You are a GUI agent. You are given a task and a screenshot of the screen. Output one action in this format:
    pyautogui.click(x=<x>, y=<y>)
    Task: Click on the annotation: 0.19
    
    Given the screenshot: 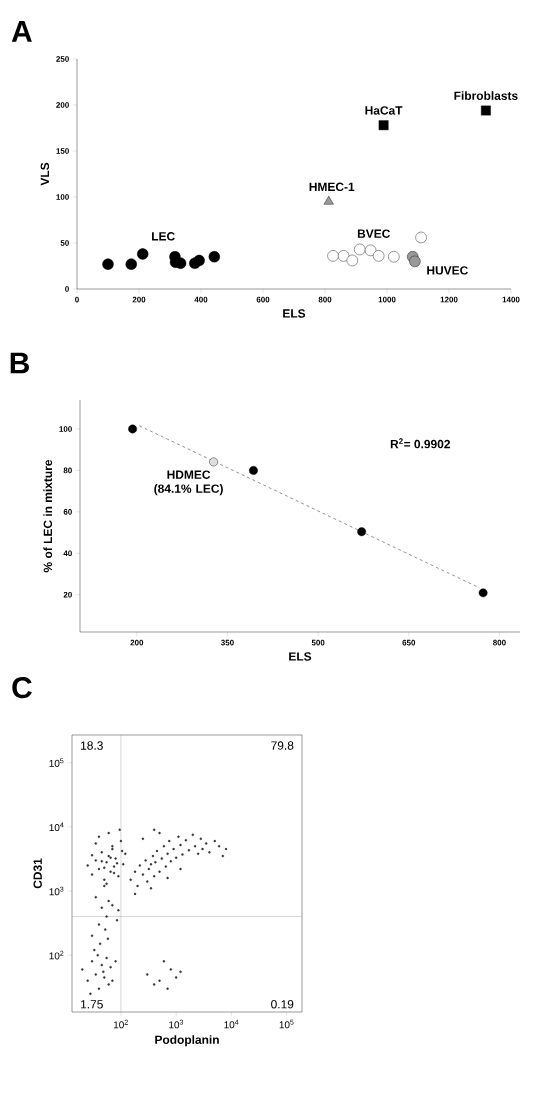 What is the action you would take?
    pyautogui.click(x=282, y=1004)
    